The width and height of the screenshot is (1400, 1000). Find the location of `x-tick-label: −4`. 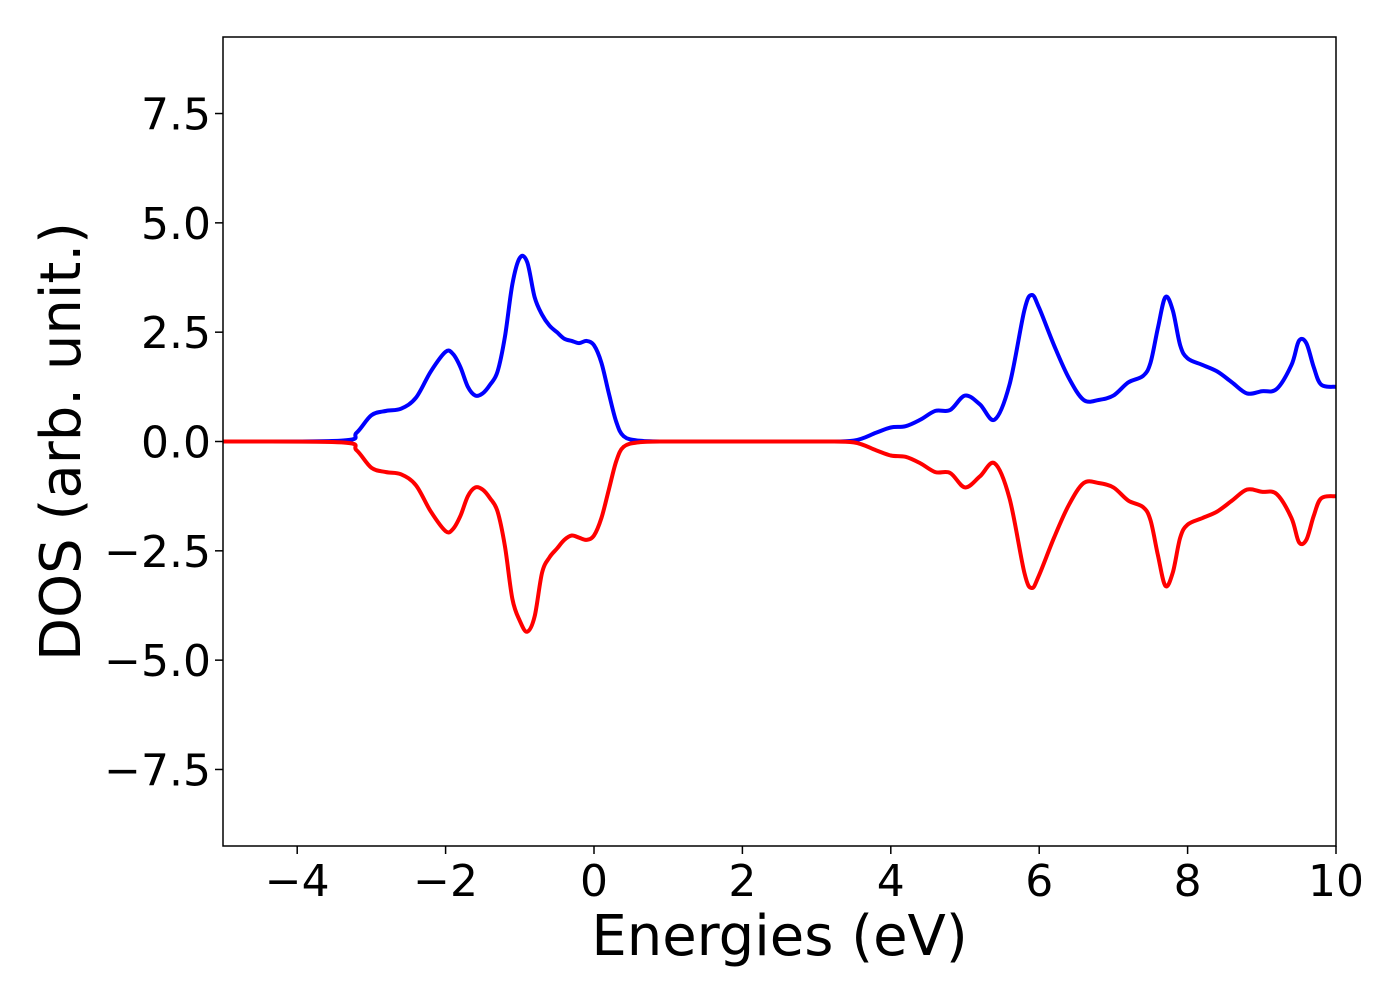

x-tick-label: −4 is located at coordinates (297, 881).